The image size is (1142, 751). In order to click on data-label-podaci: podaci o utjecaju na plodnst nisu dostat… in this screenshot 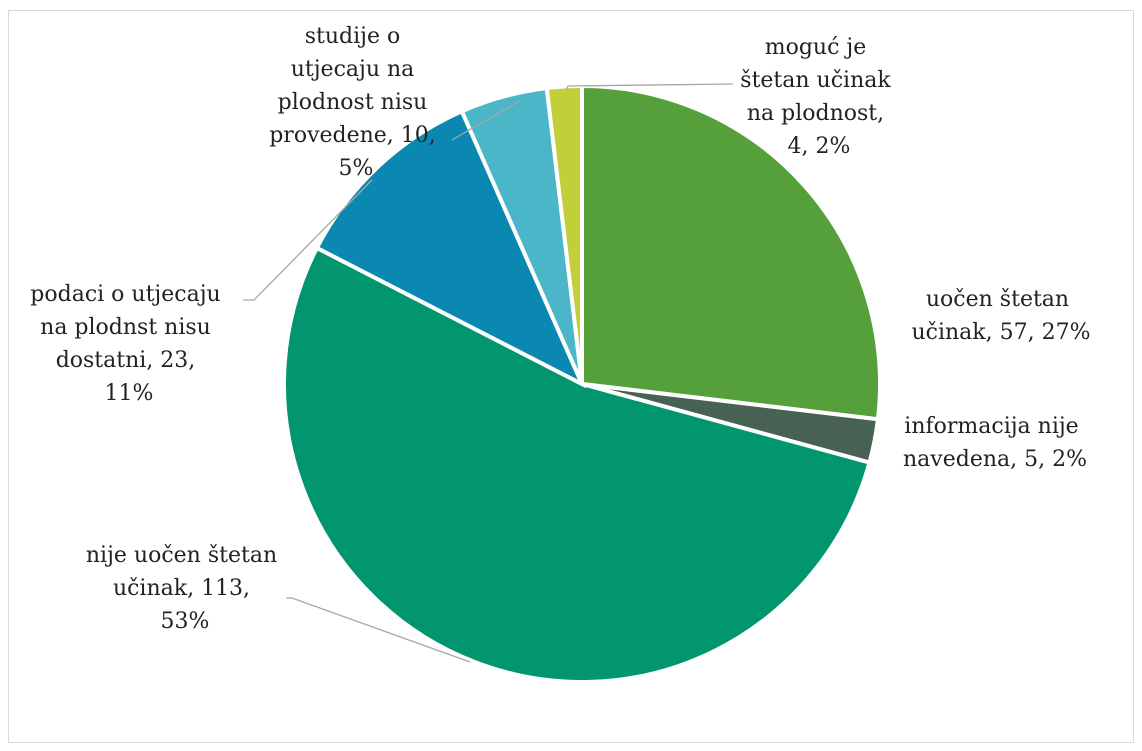, I will do `click(128, 344)`.